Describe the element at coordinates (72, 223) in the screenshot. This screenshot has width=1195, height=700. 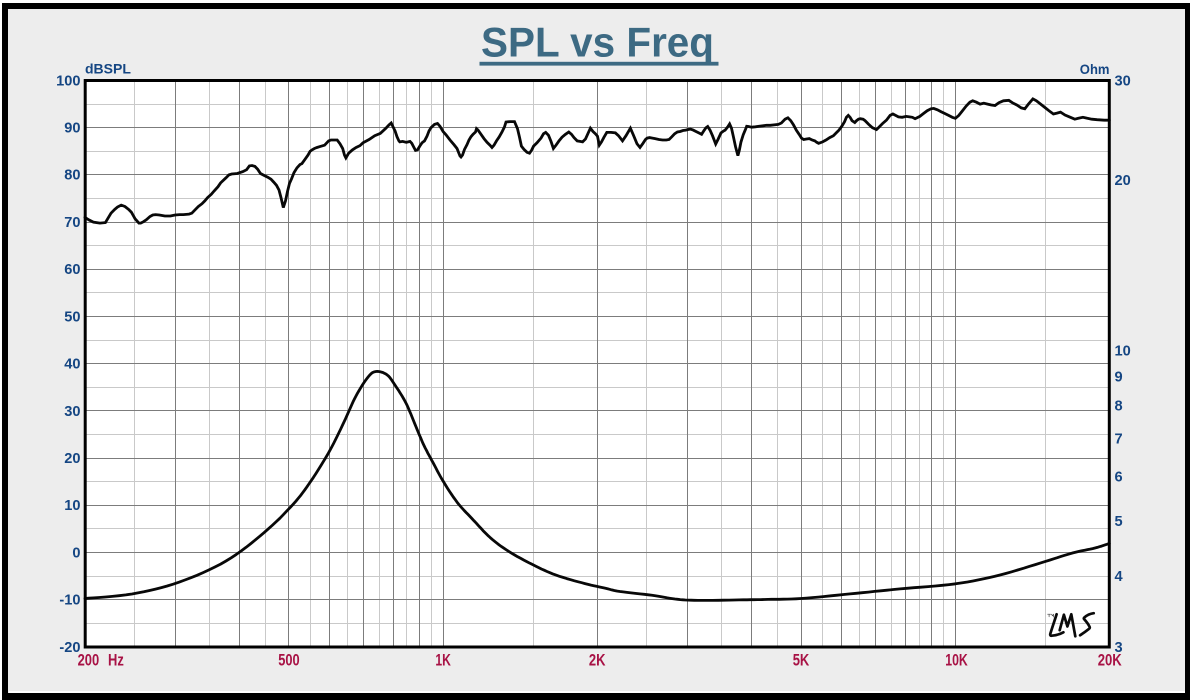
I see `svg-text: 70` at that location.